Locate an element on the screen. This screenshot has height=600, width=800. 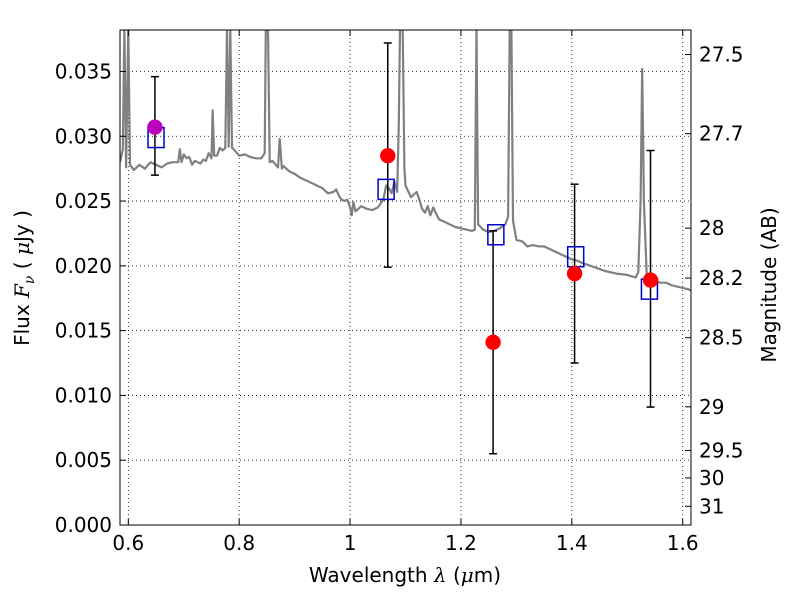
y-axis-label: Flux Fν ( μJy ) is located at coordinates (24, 278).